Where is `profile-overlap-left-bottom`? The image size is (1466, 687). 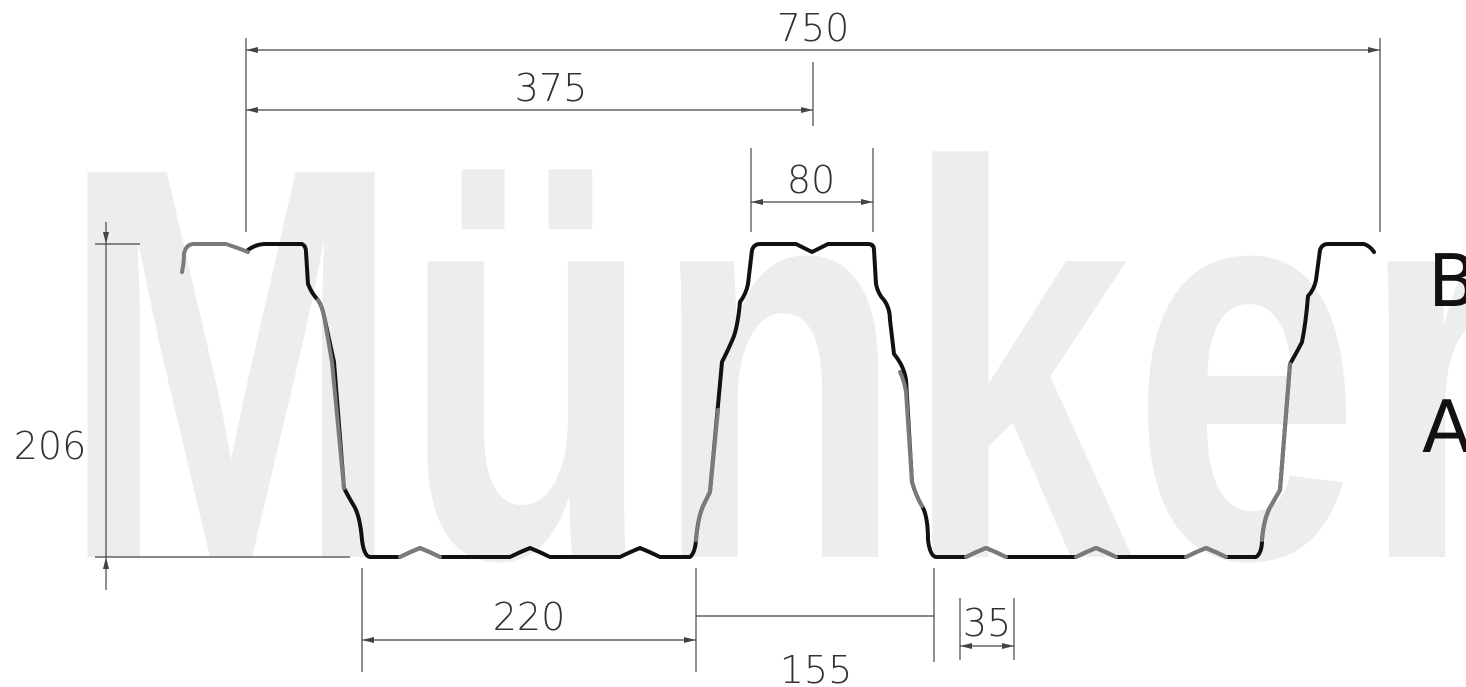
profile-overlap-left-bottom is located at coordinates (420, 552).